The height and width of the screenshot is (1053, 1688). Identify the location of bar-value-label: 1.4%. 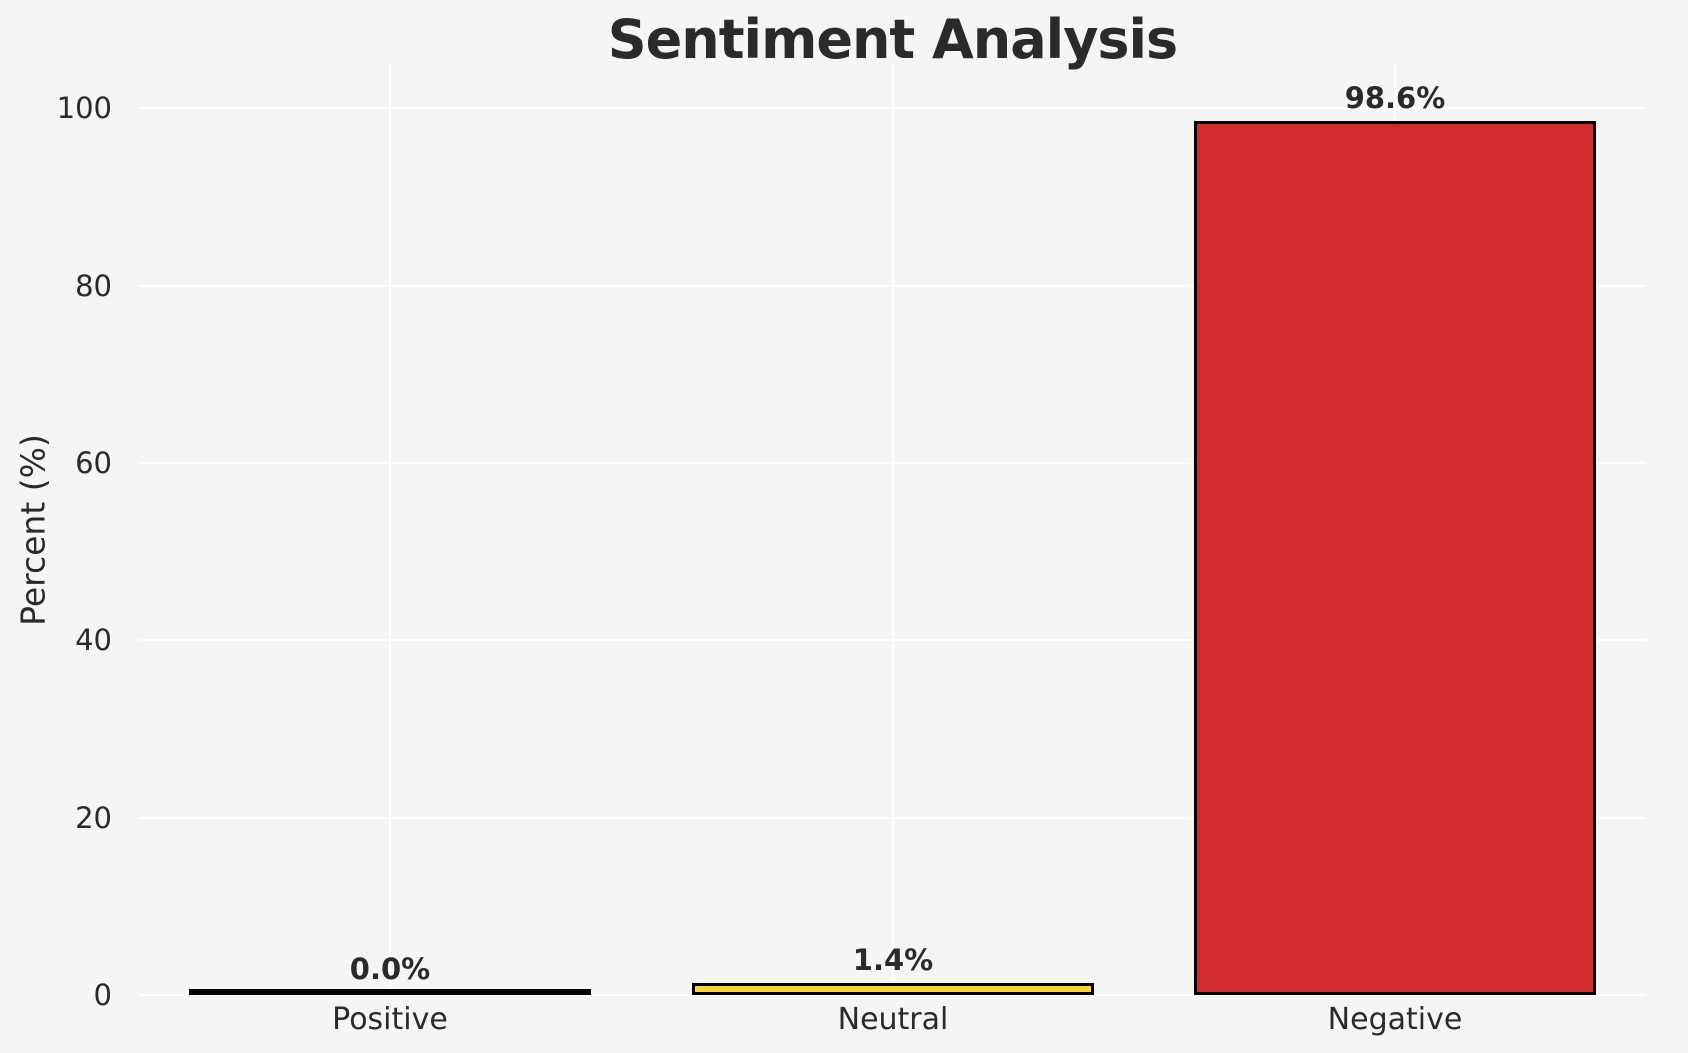
(893, 960).